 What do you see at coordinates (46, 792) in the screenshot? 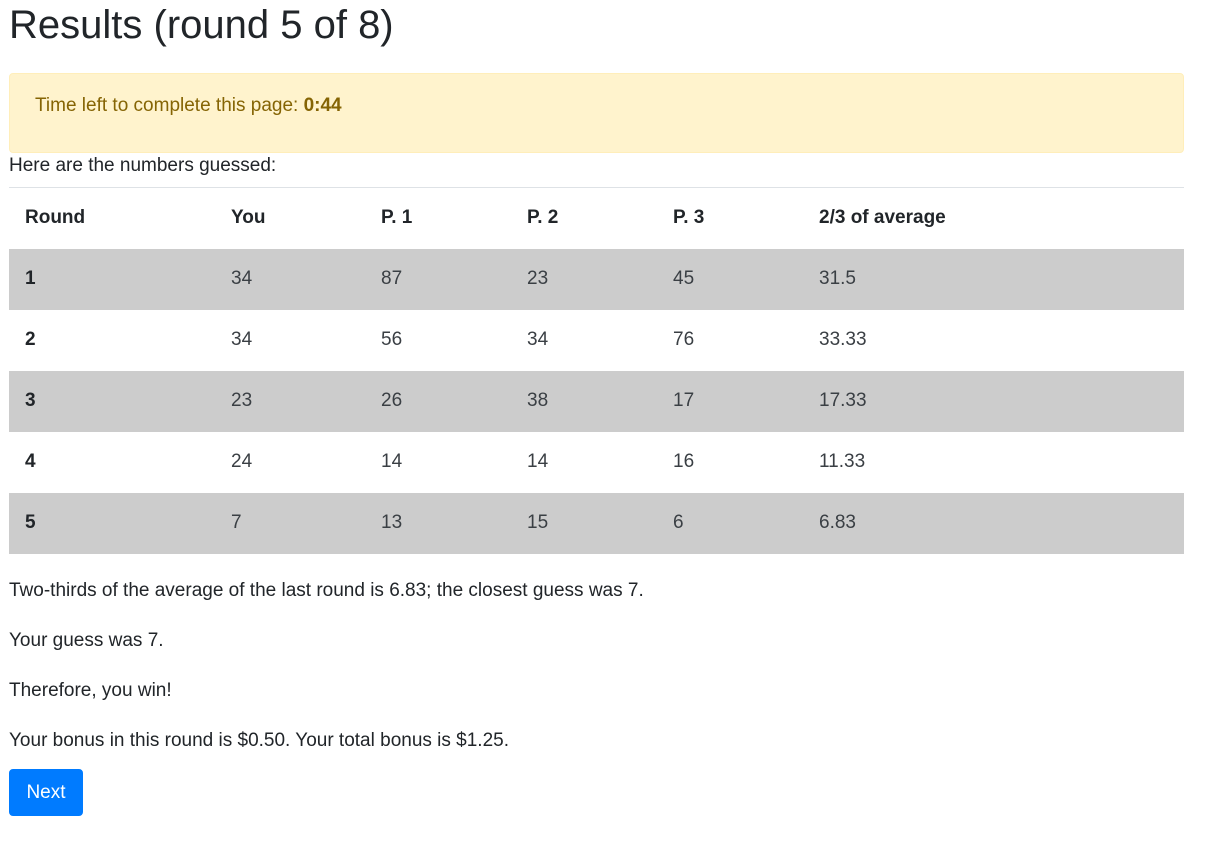
I see `next-button: Next` at bounding box center [46, 792].